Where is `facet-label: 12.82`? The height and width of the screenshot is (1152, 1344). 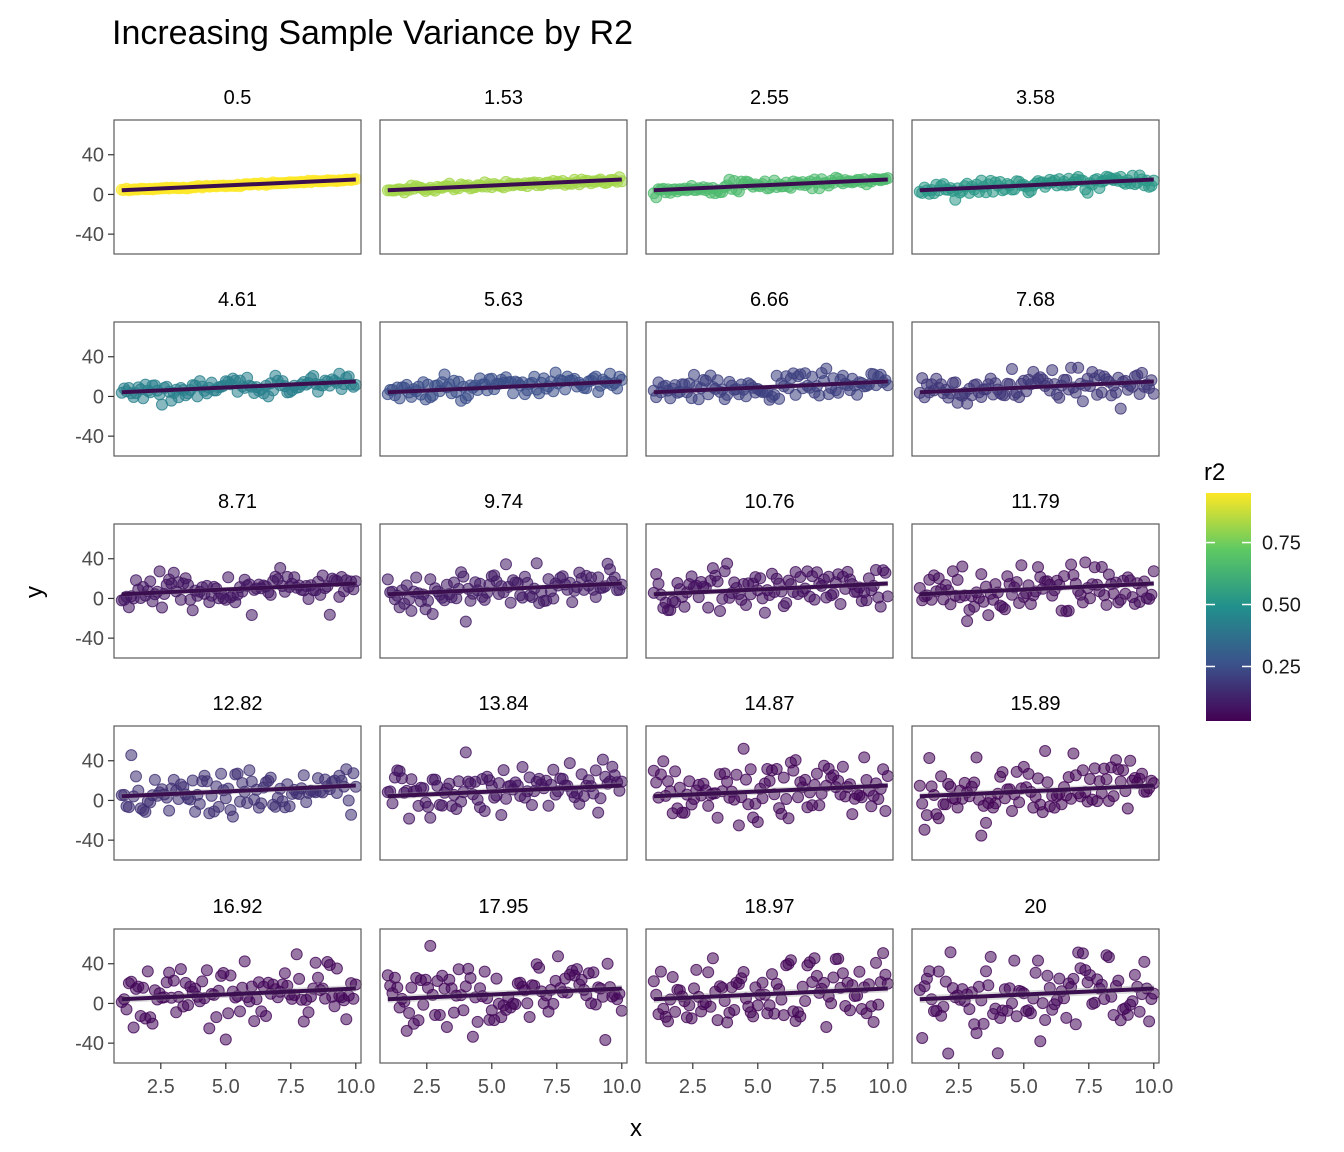 facet-label: 12.82 is located at coordinates (237, 704).